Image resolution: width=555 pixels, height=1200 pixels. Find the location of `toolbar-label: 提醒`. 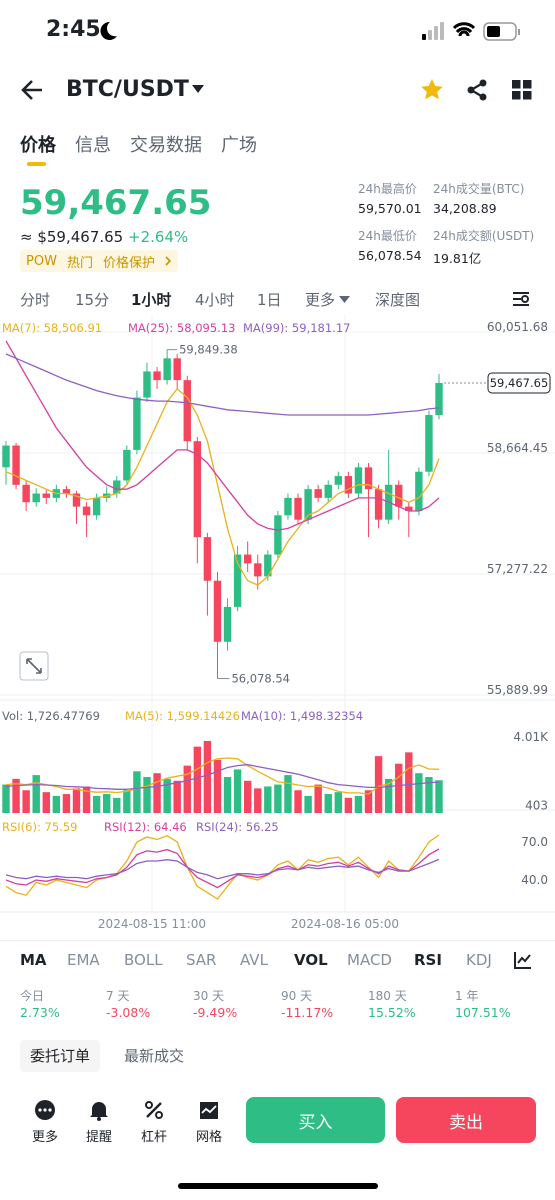

toolbar-label: 提醒 is located at coordinates (98, 1137).